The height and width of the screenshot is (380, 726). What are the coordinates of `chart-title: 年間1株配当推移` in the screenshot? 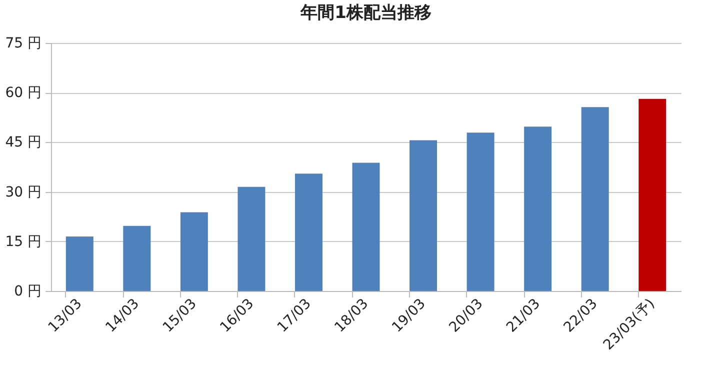 It's located at (366, 13).